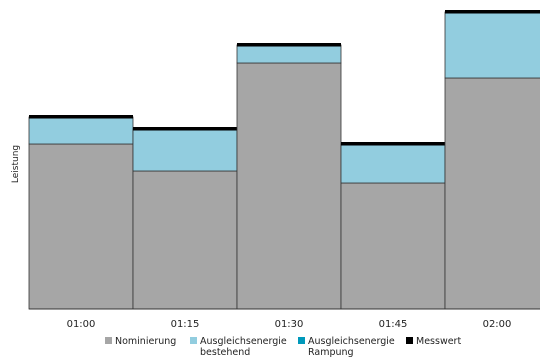 The width and height of the screenshot is (540, 361). What do you see at coordinates (301, 340) in the screenshot?
I see `legend-swatch-ausgleichsenergie-rampung` at bounding box center [301, 340].